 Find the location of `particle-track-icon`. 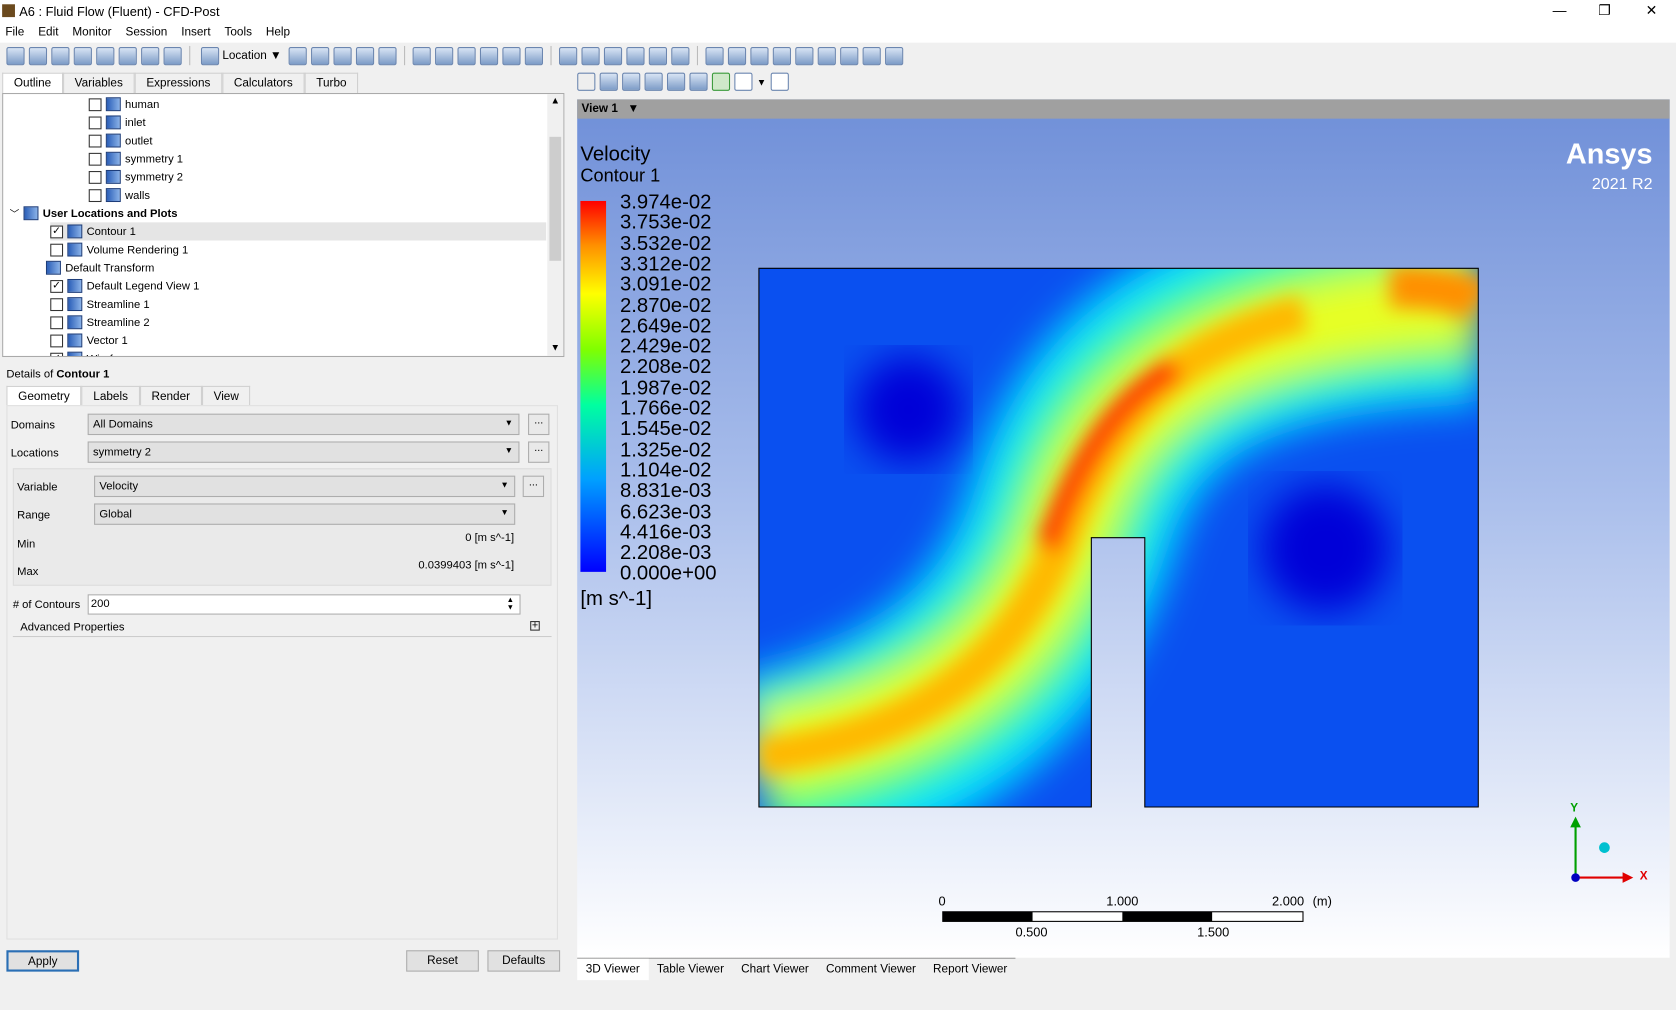

particle-track-icon is located at coordinates (365, 55).